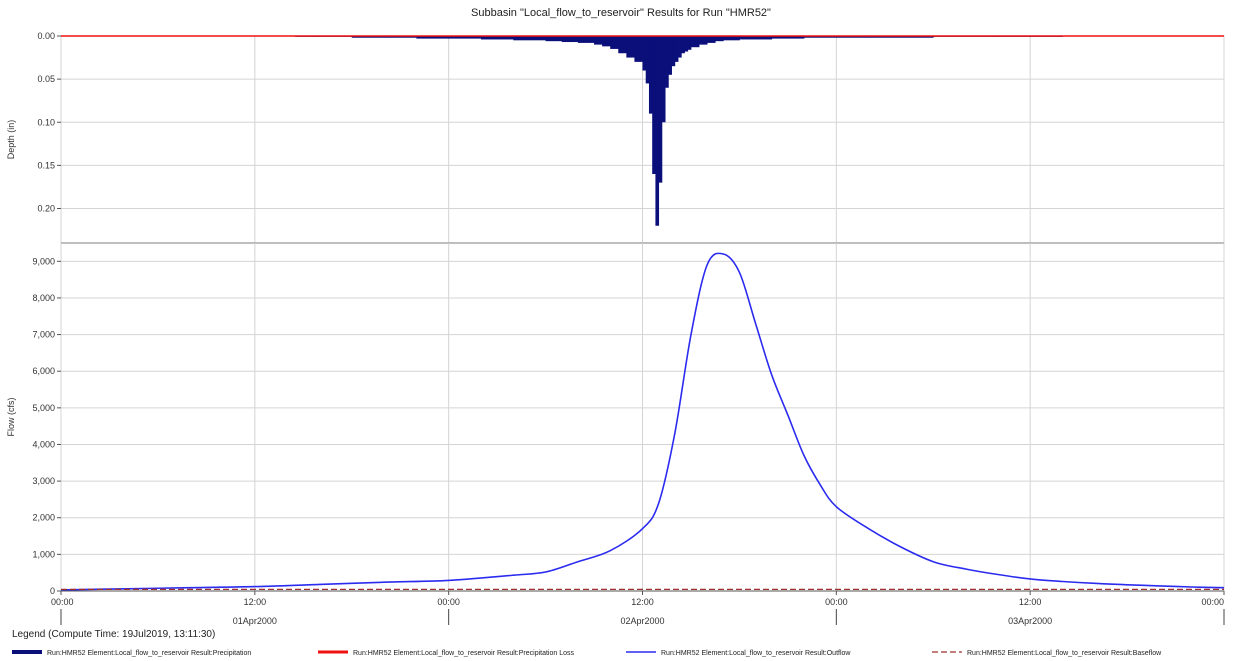 The width and height of the screenshot is (1243, 661). Describe the element at coordinates (46, 36) in the screenshot. I see `precip-ytick-label: 0.00` at that location.